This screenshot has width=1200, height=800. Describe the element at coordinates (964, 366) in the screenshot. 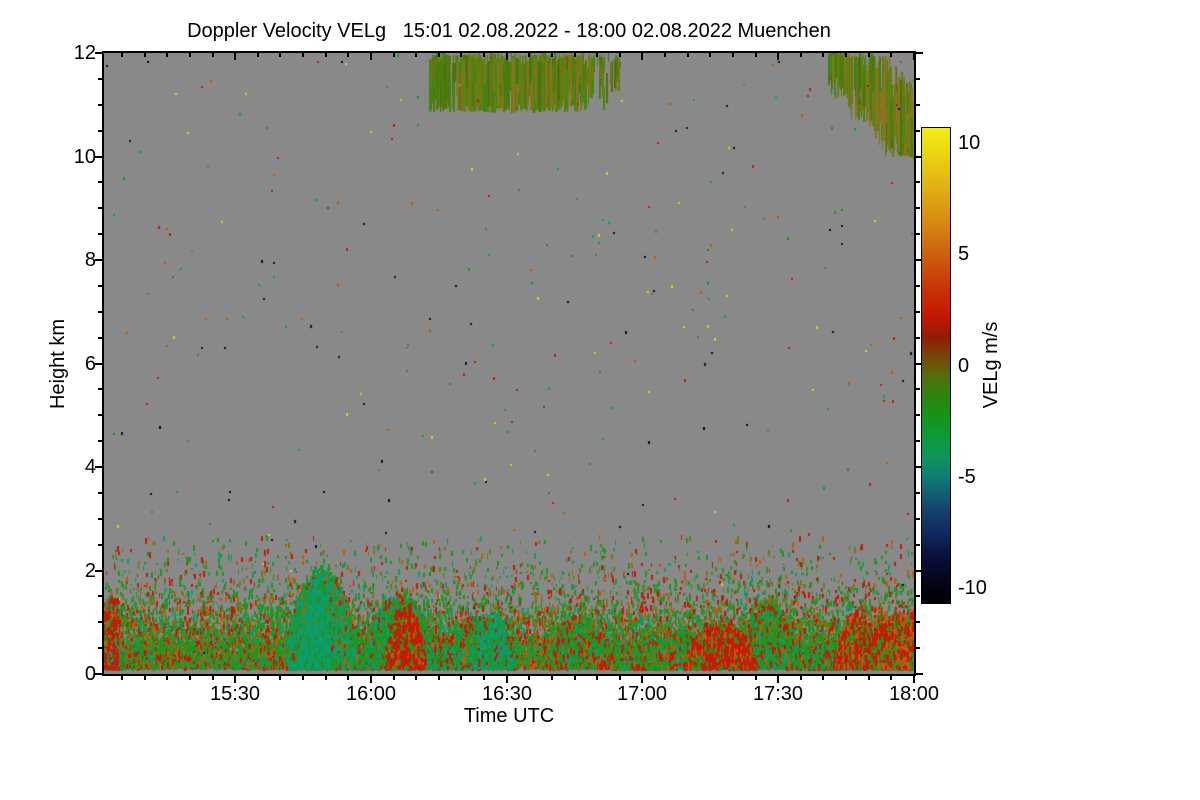

I see `colorbar-tick-label: 0` at that location.